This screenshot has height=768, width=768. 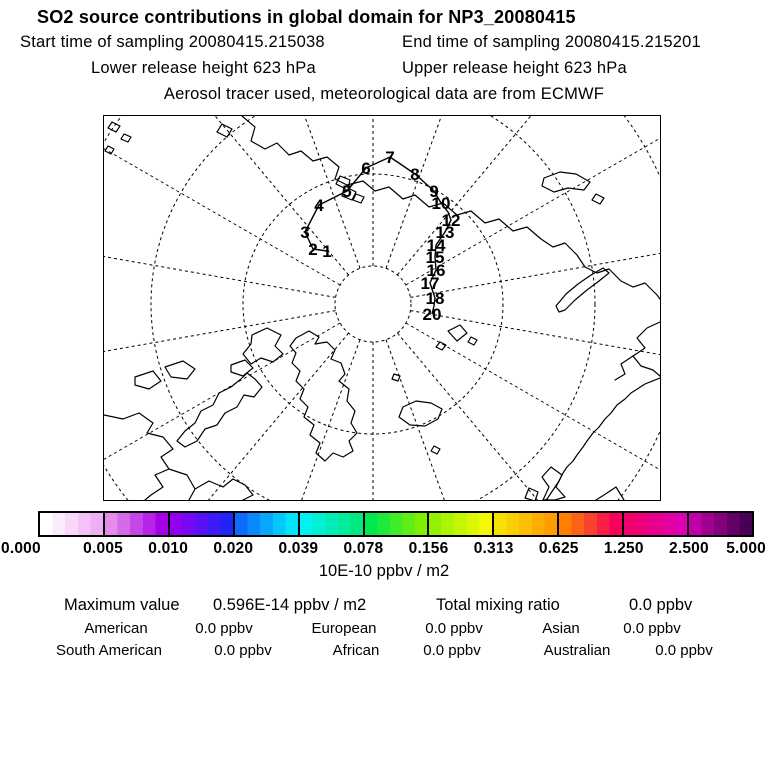 I want to click on track-point-number: 16, so click(x=436, y=270).